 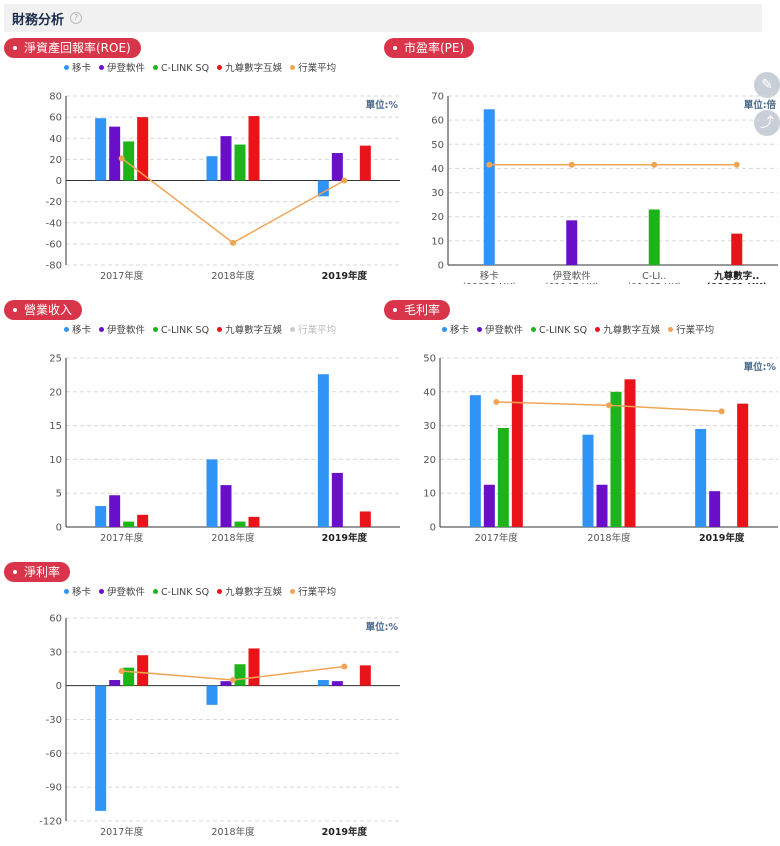 What do you see at coordinates (77, 67) in the screenshot?
I see `roe-legend-item: 移卡` at bounding box center [77, 67].